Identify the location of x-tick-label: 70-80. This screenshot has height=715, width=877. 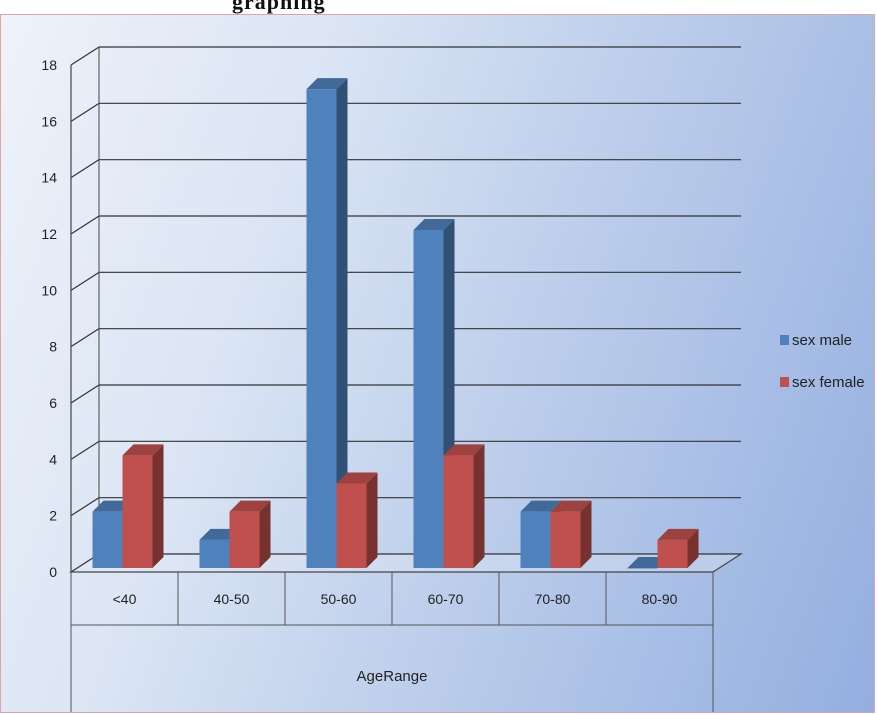
(553, 599).